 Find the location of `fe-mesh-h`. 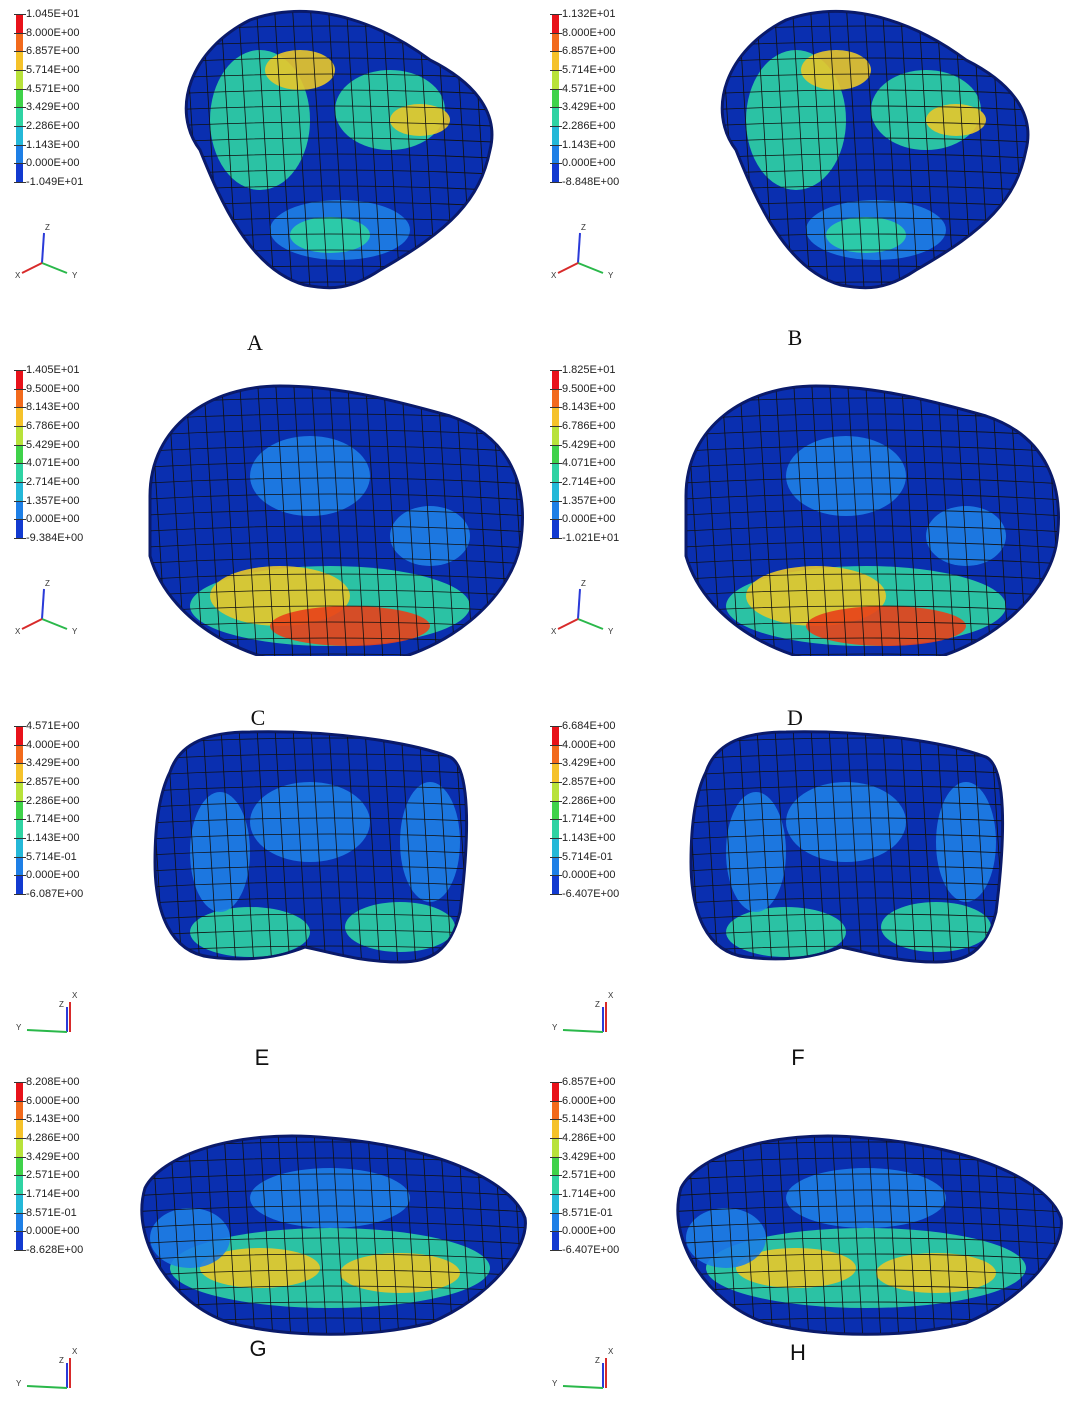

fe-mesh-h is located at coordinates (869, 1235).